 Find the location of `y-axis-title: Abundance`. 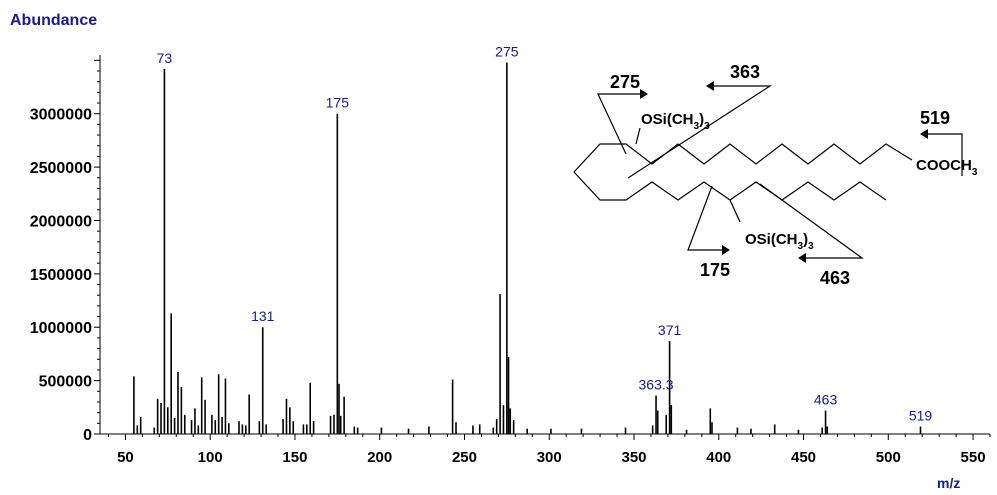

y-axis-title: Abundance is located at coordinates (54, 20).